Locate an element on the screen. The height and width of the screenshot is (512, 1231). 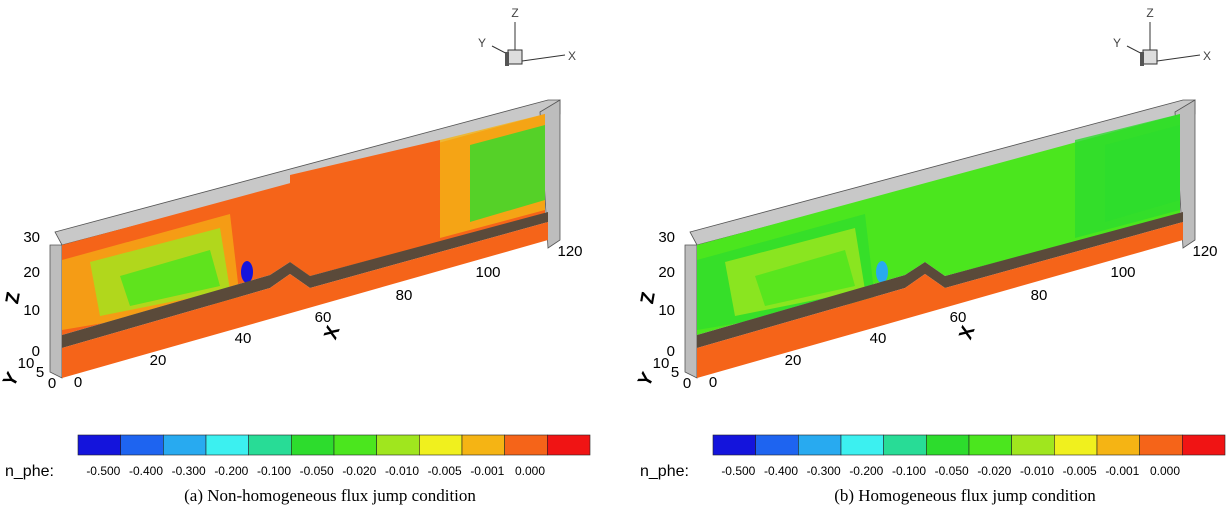
x-tick-label: 40 is located at coordinates (243, 338).